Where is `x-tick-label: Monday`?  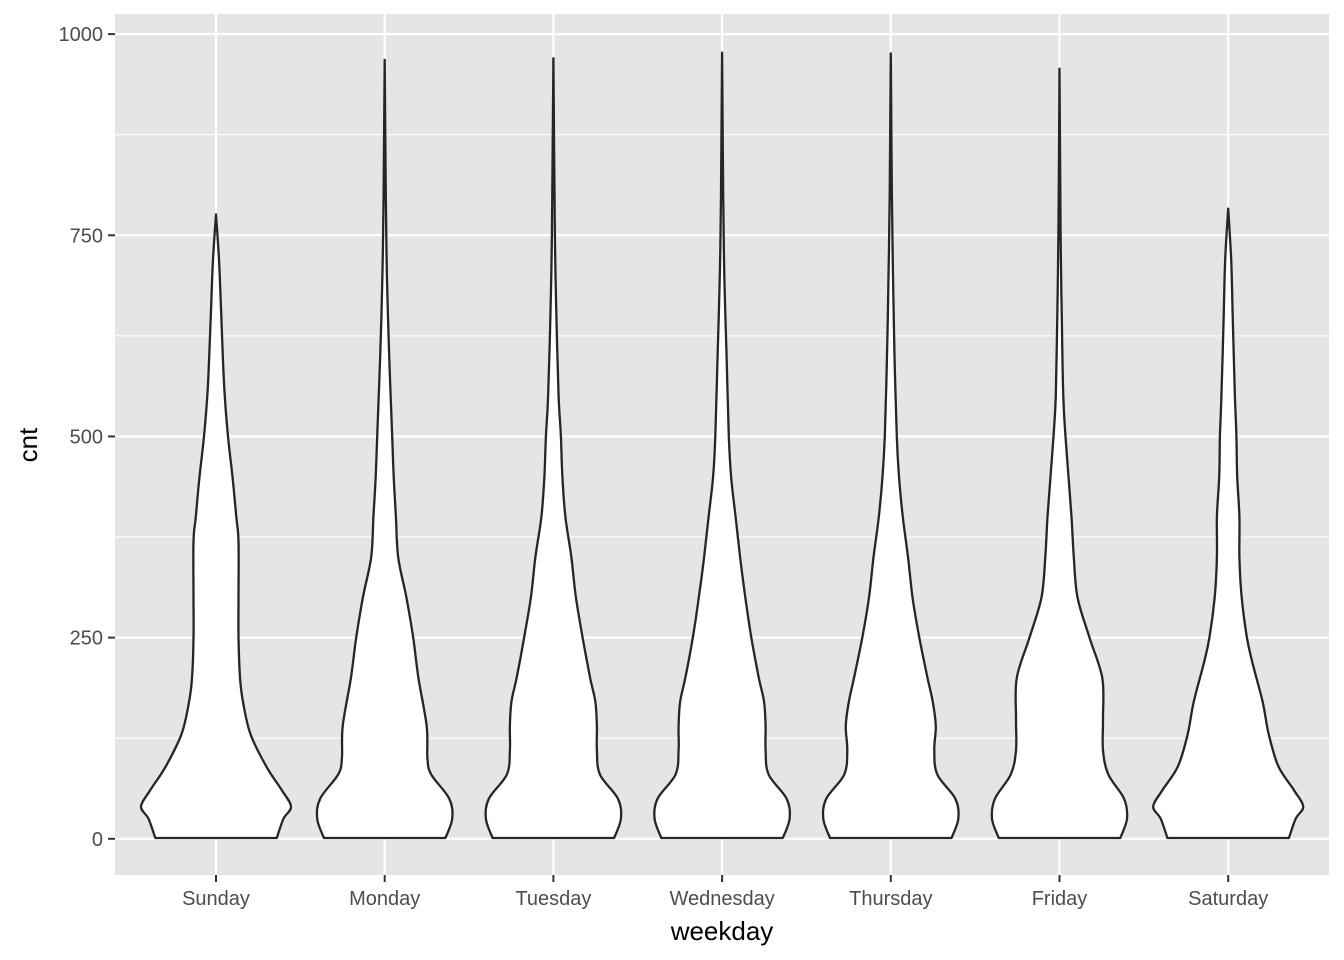
x-tick-label: Monday is located at coordinates (384, 899).